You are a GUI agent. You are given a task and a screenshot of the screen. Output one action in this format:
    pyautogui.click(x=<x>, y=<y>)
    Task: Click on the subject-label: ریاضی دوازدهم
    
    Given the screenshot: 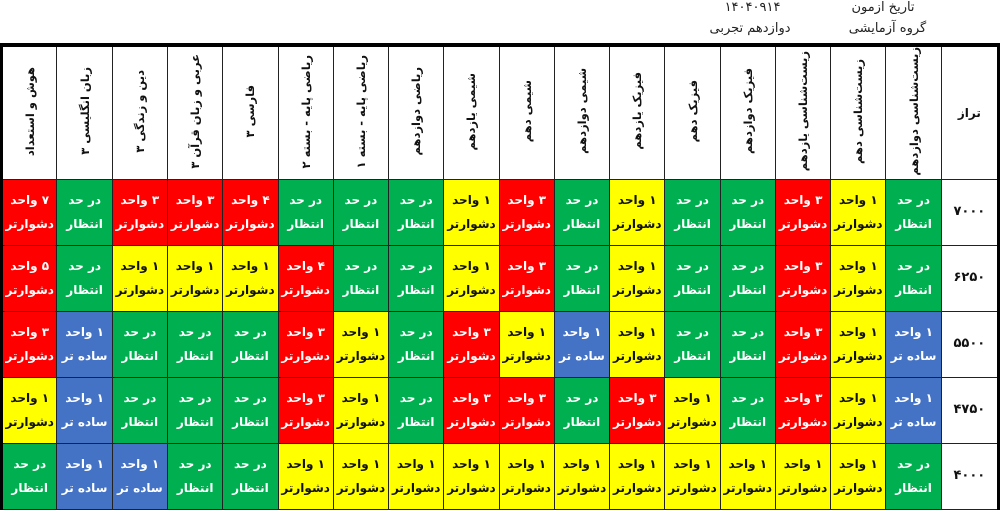 What is the action you would take?
    pyautogui.click(x=416, y=111)
    